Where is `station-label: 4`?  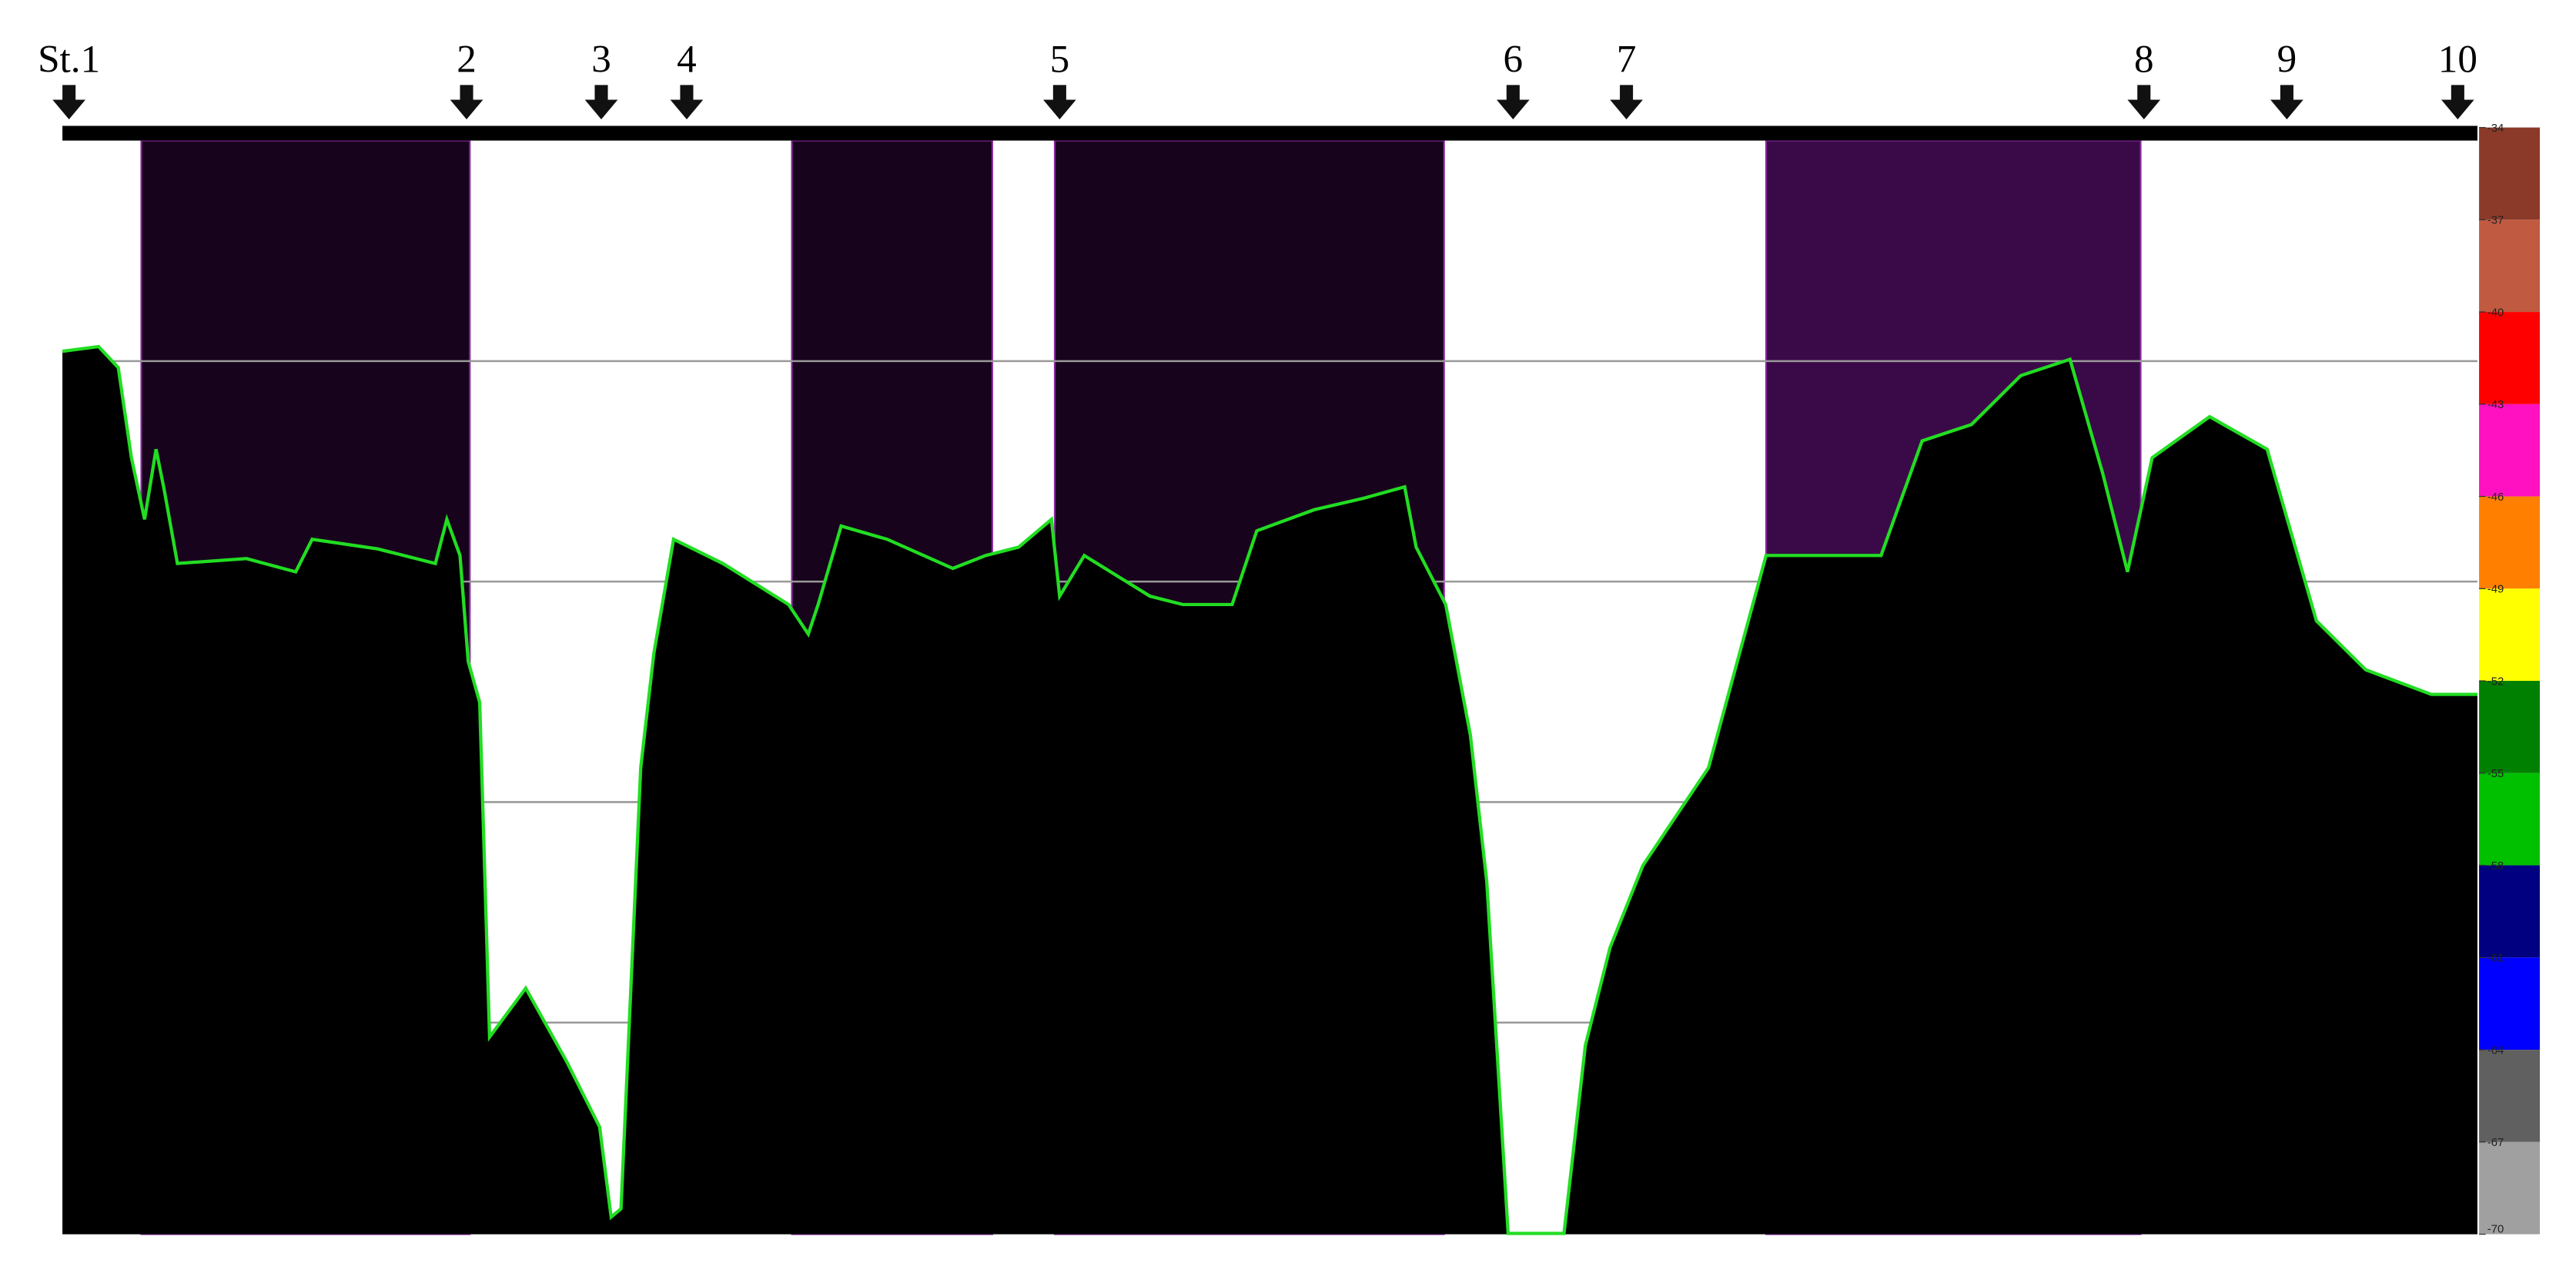
station-label: 4 is located at coordinates (687, 60).